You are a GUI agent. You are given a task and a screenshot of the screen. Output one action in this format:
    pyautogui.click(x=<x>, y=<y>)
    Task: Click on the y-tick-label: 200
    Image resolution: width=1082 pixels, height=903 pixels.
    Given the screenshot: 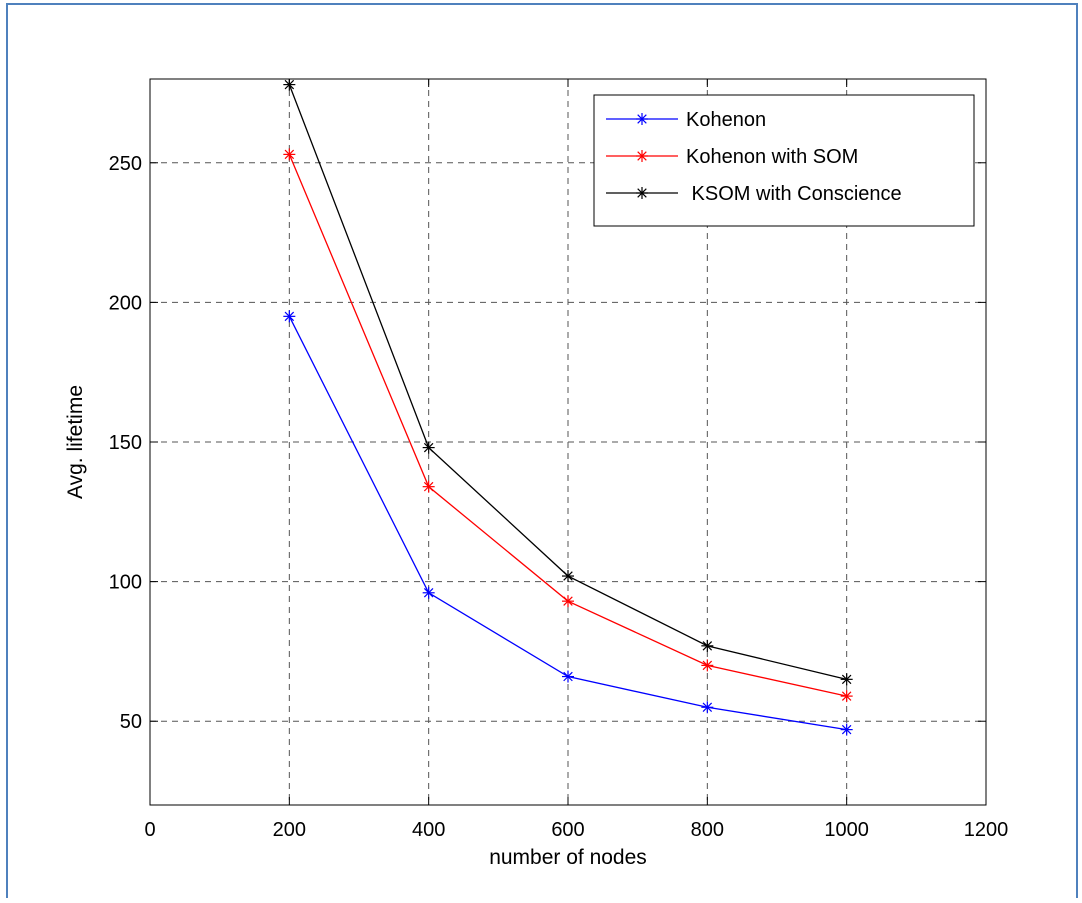 What is the action you would take?
    pyautogui.click(x=125, y=303)
    